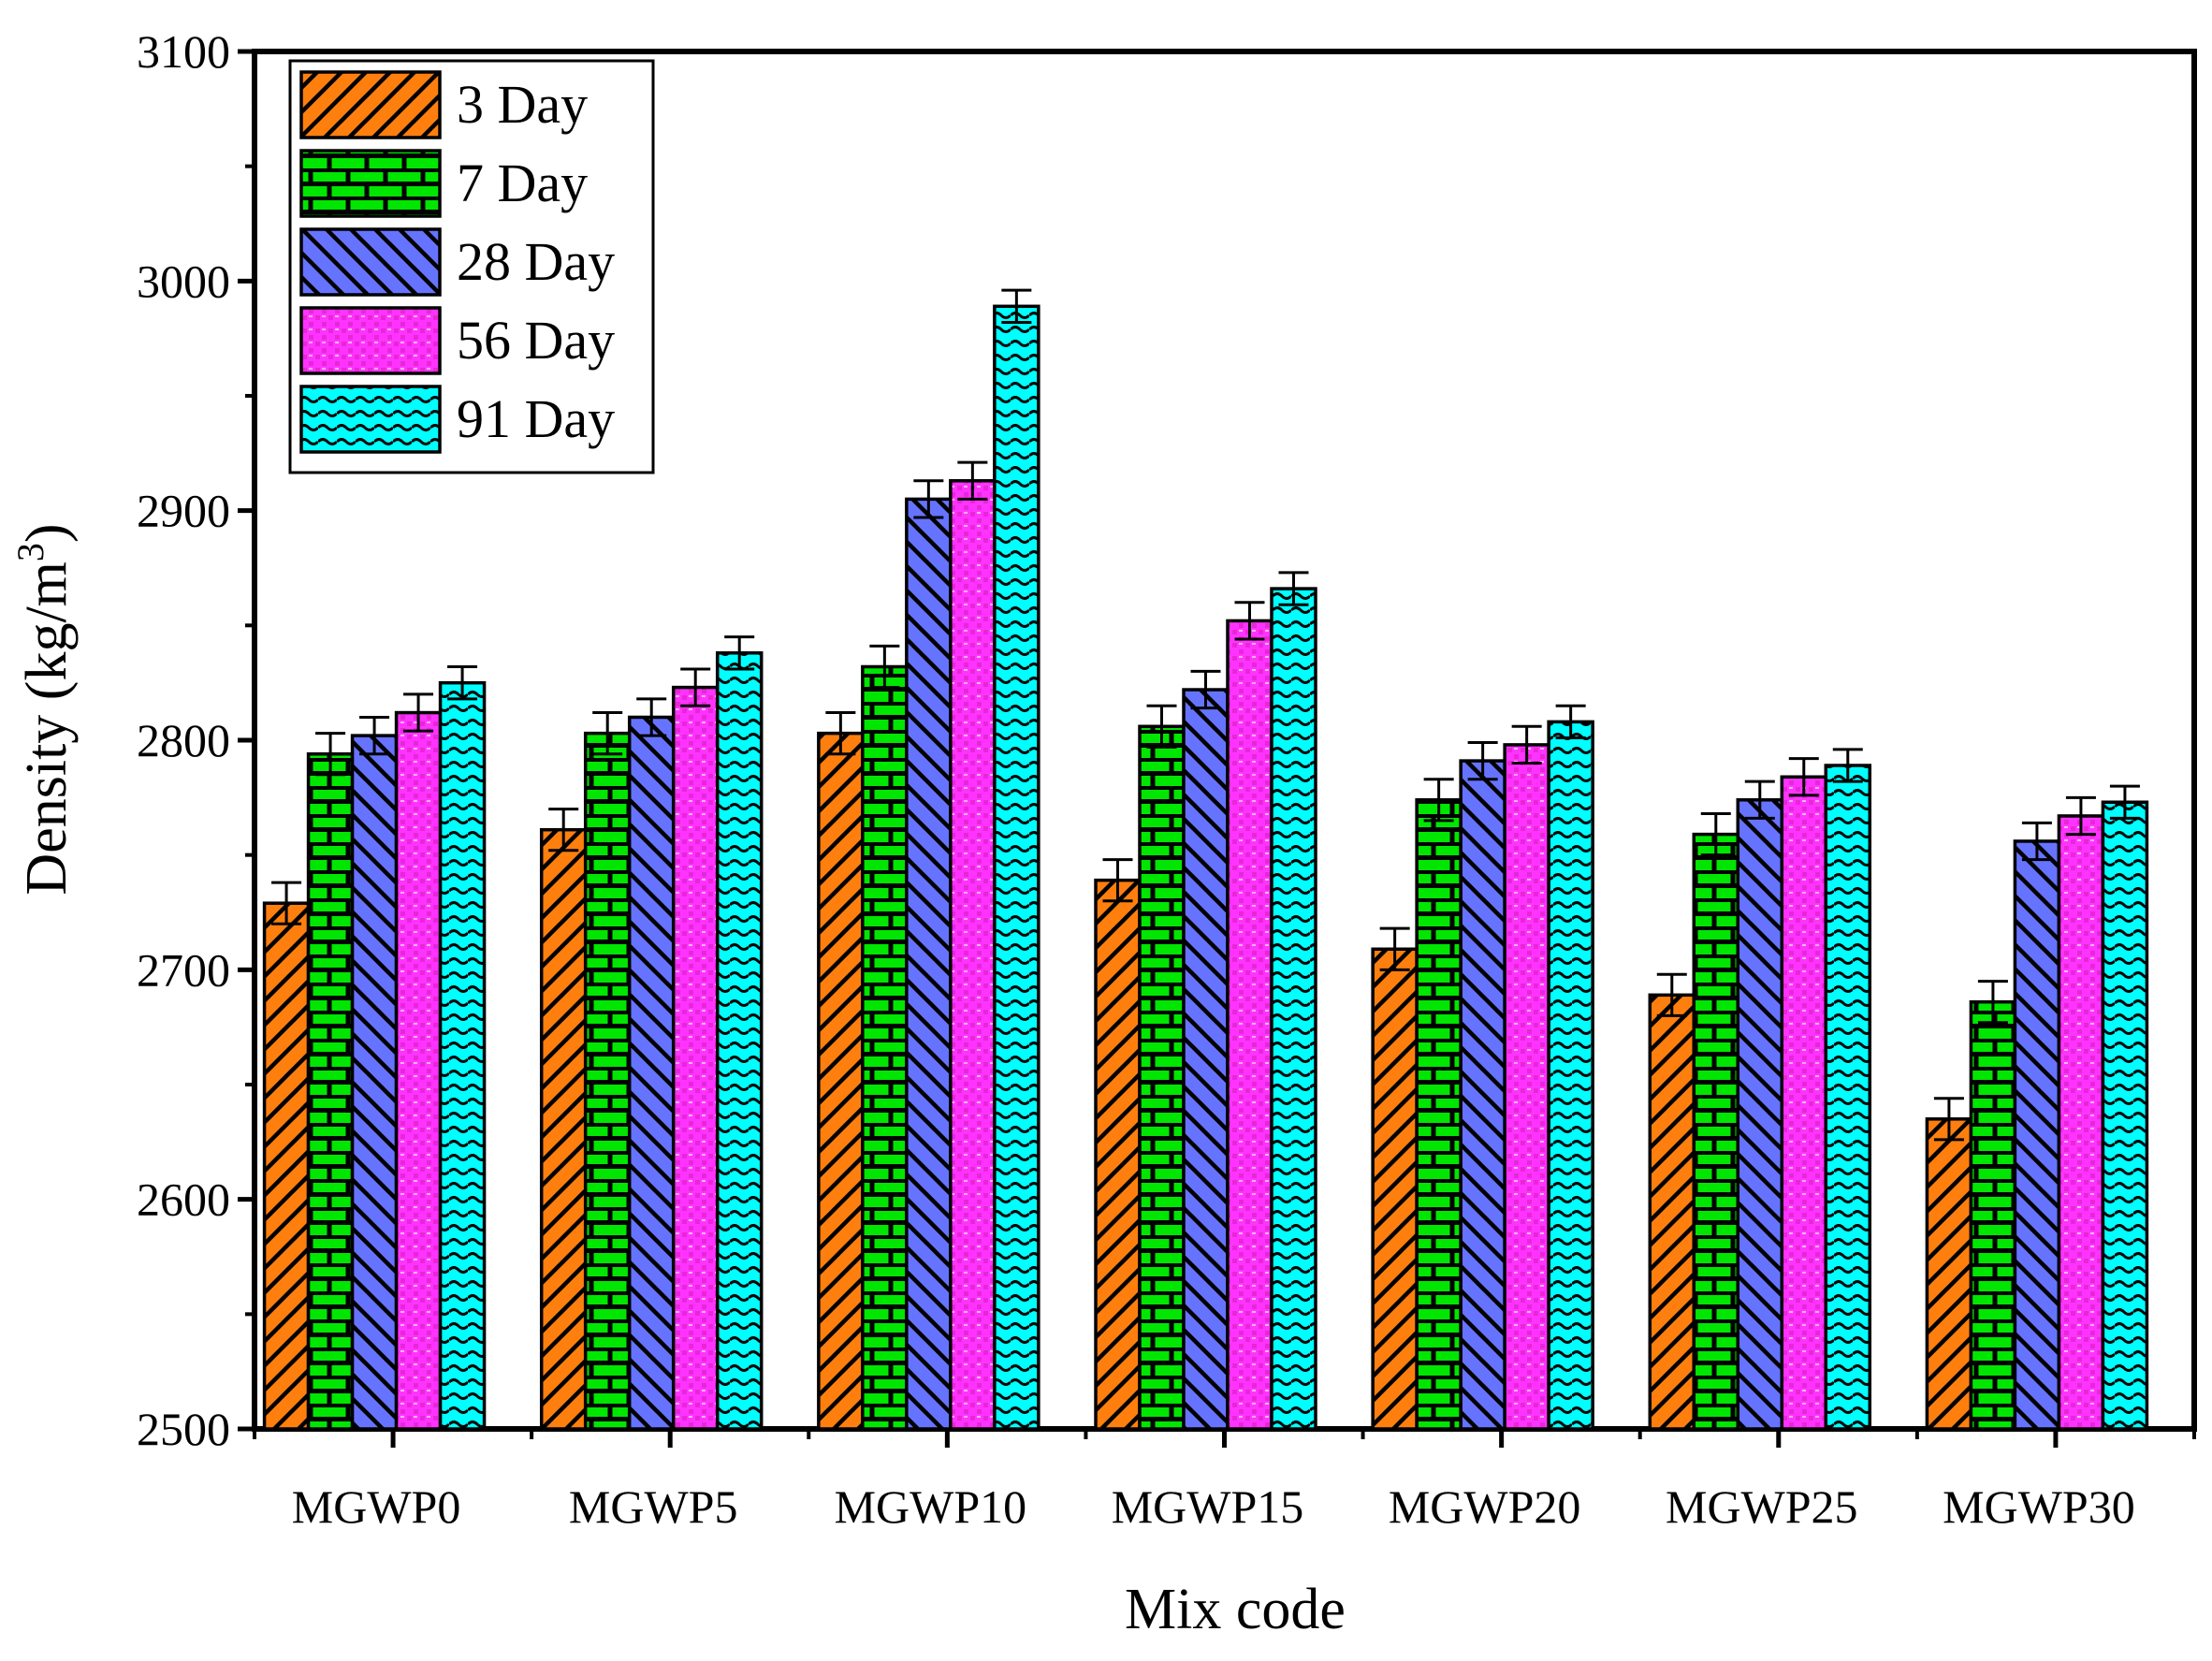 Image resolution: width=2212 pixels, height=1661 pixels. What do you see at coordinates (651, 1073) in the screenshot?
I see `bar-28-day-mgwp5` at bounding box center [651, 1073].